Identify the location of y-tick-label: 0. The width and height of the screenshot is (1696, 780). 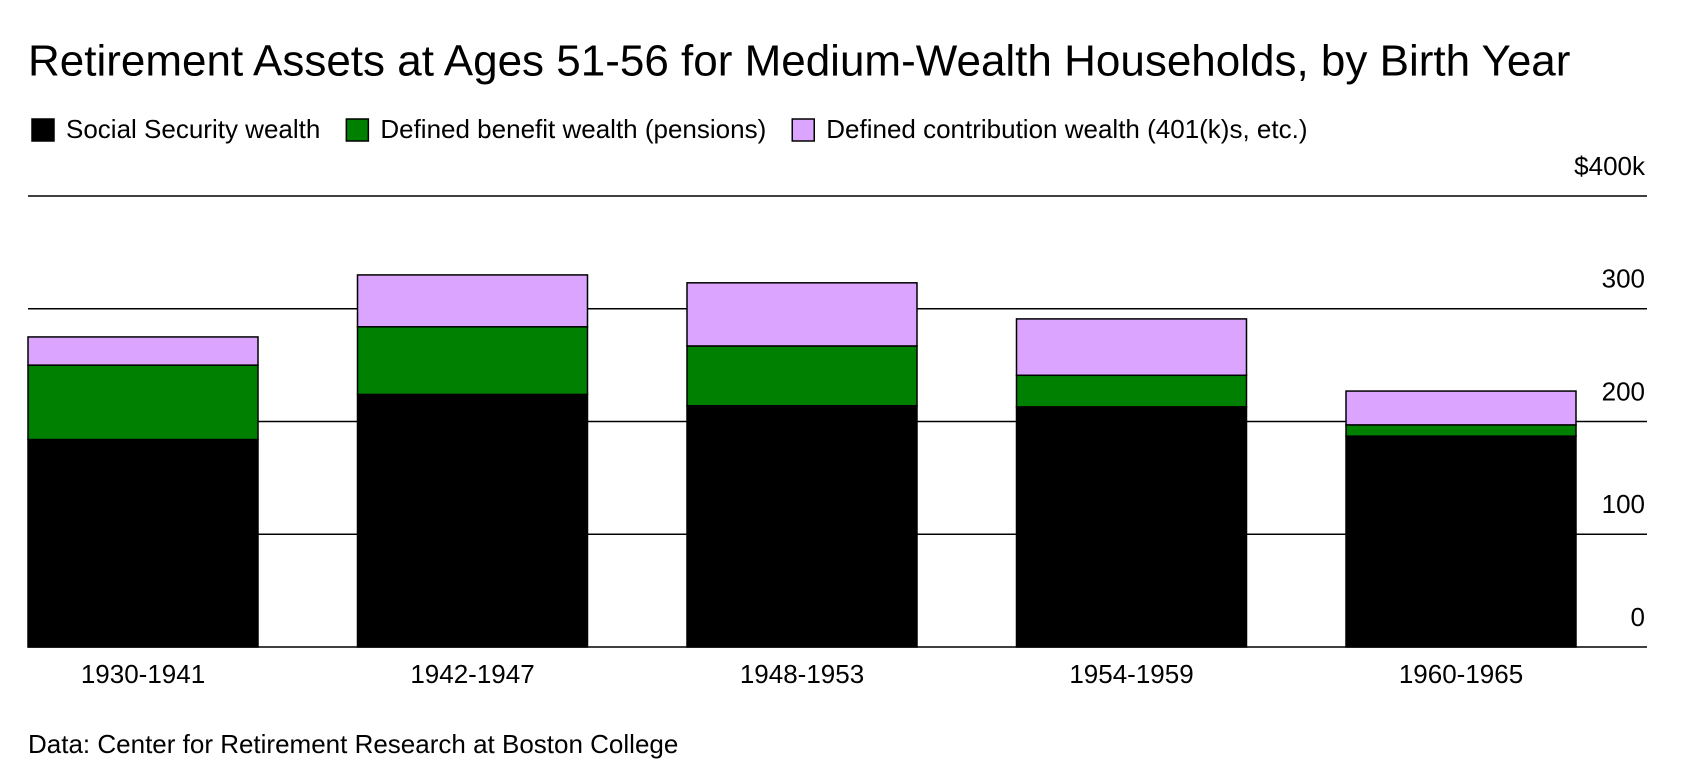
(1638, 617).